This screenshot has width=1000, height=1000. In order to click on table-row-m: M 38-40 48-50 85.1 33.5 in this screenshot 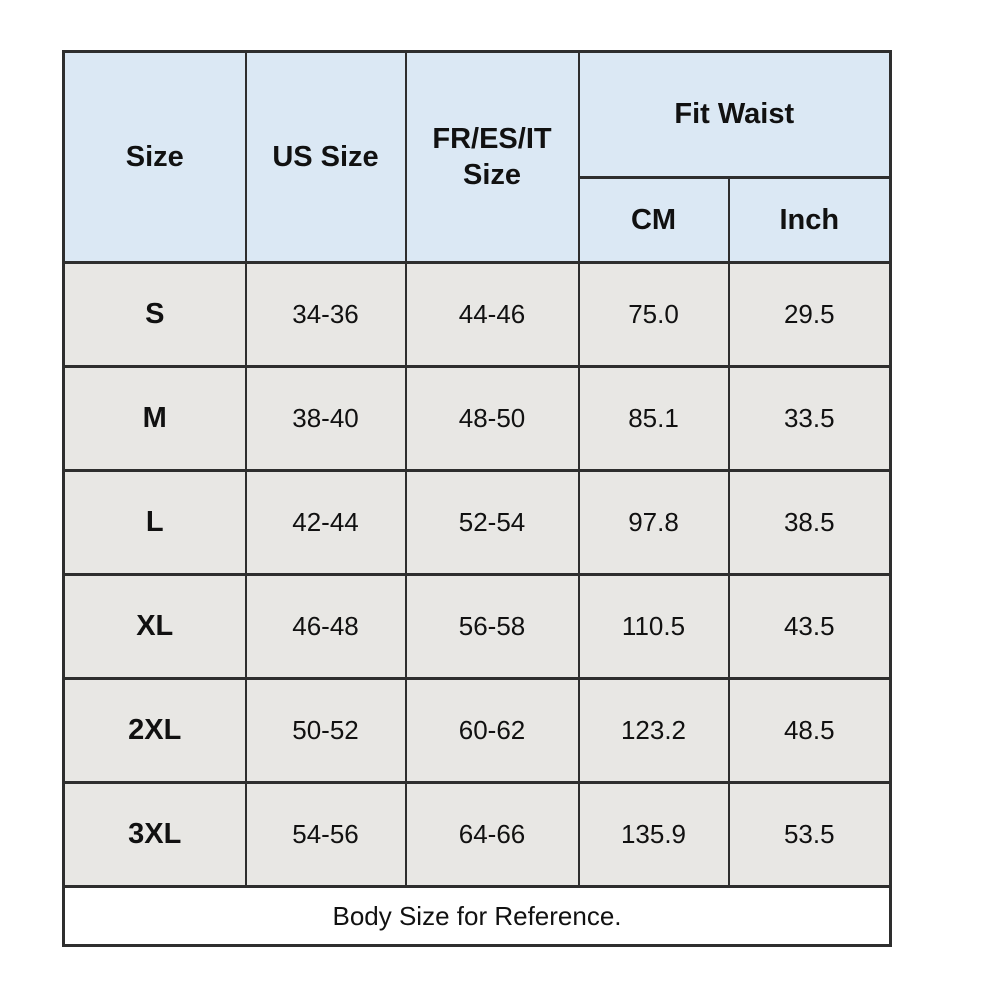, I will do `click(477, 418)`.